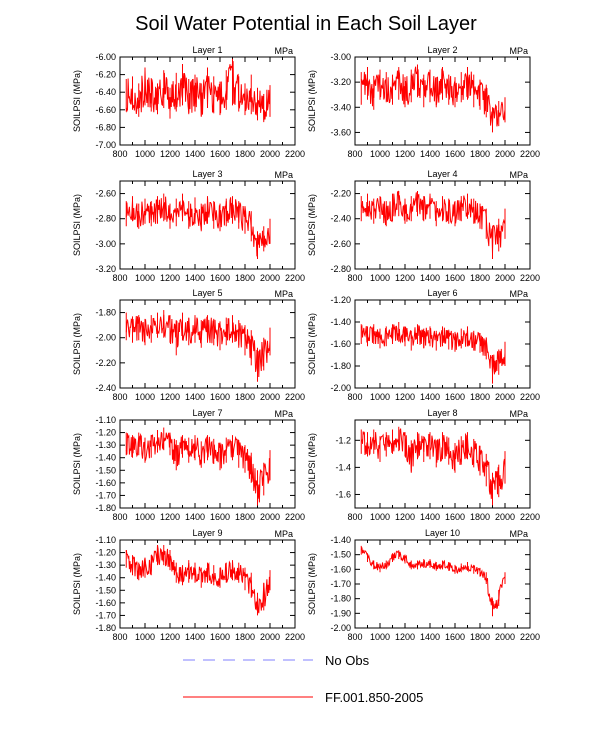 The image size is (612, 733). I want to click on layer-7-xtick-label: 2000, so click(270, 517).